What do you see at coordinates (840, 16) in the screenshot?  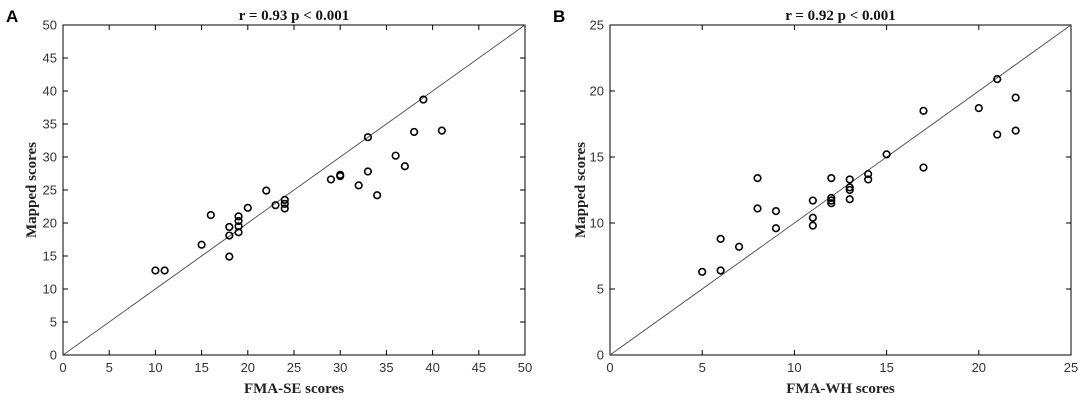 I see `panel-title: r = 0.92 p < 0.001` at bounding box center [840, 16].